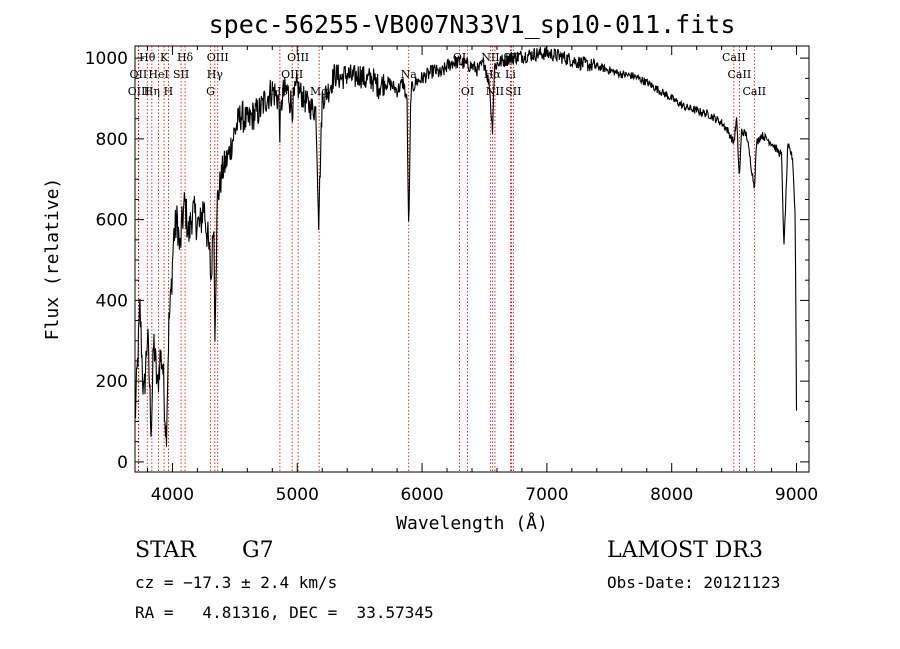 This screenshot has width=900, height=649. I want to click on x-tick-label: 4000, so click(172, 495).